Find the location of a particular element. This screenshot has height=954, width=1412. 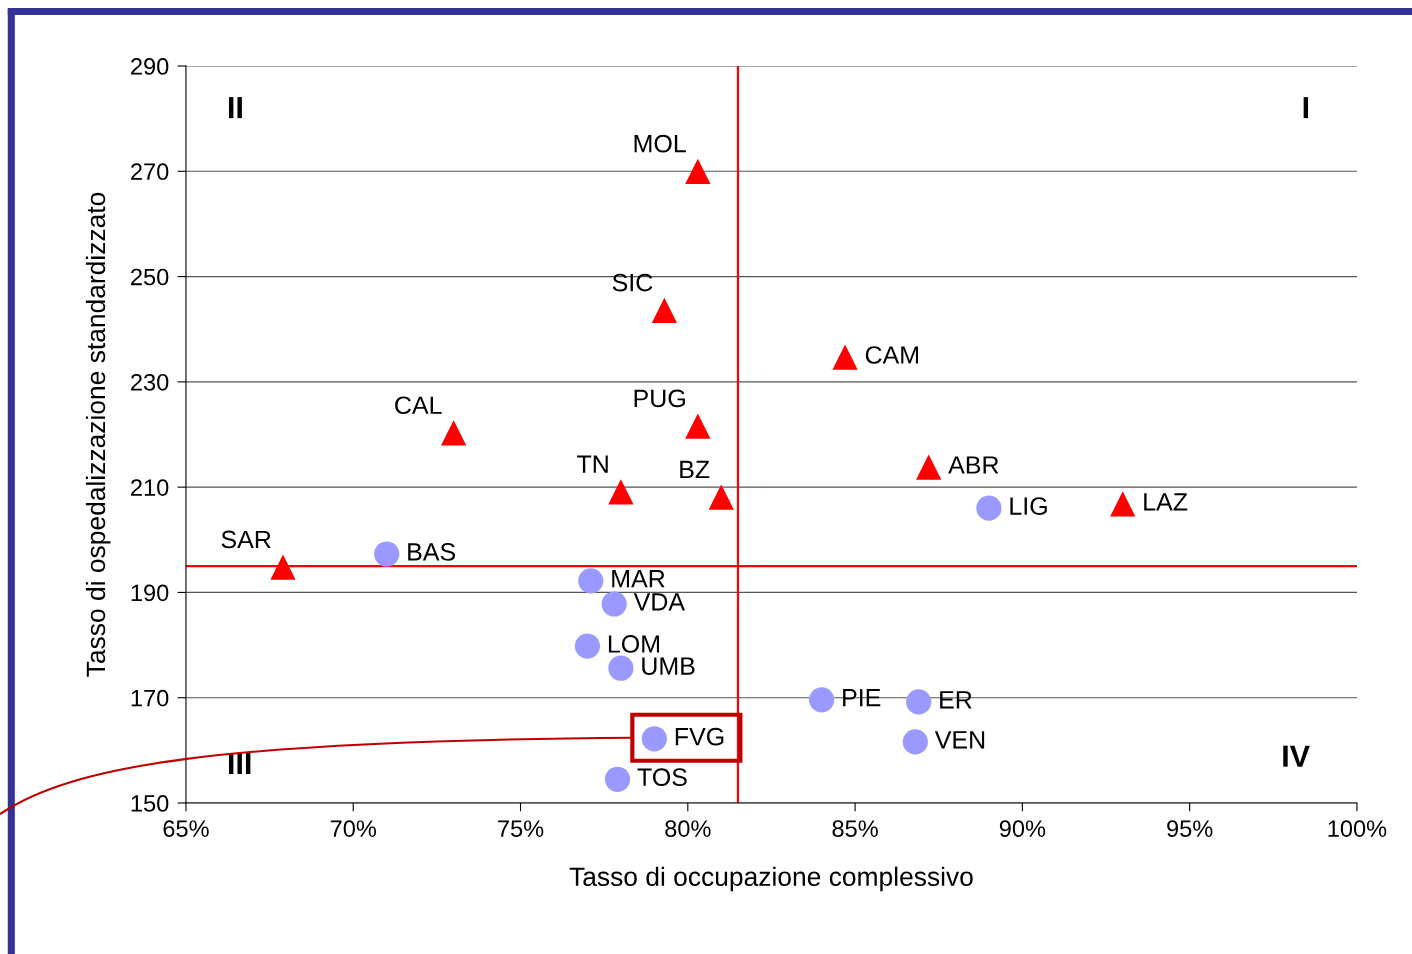

y-tick-label: 210 is located at coordinates (150, 487).